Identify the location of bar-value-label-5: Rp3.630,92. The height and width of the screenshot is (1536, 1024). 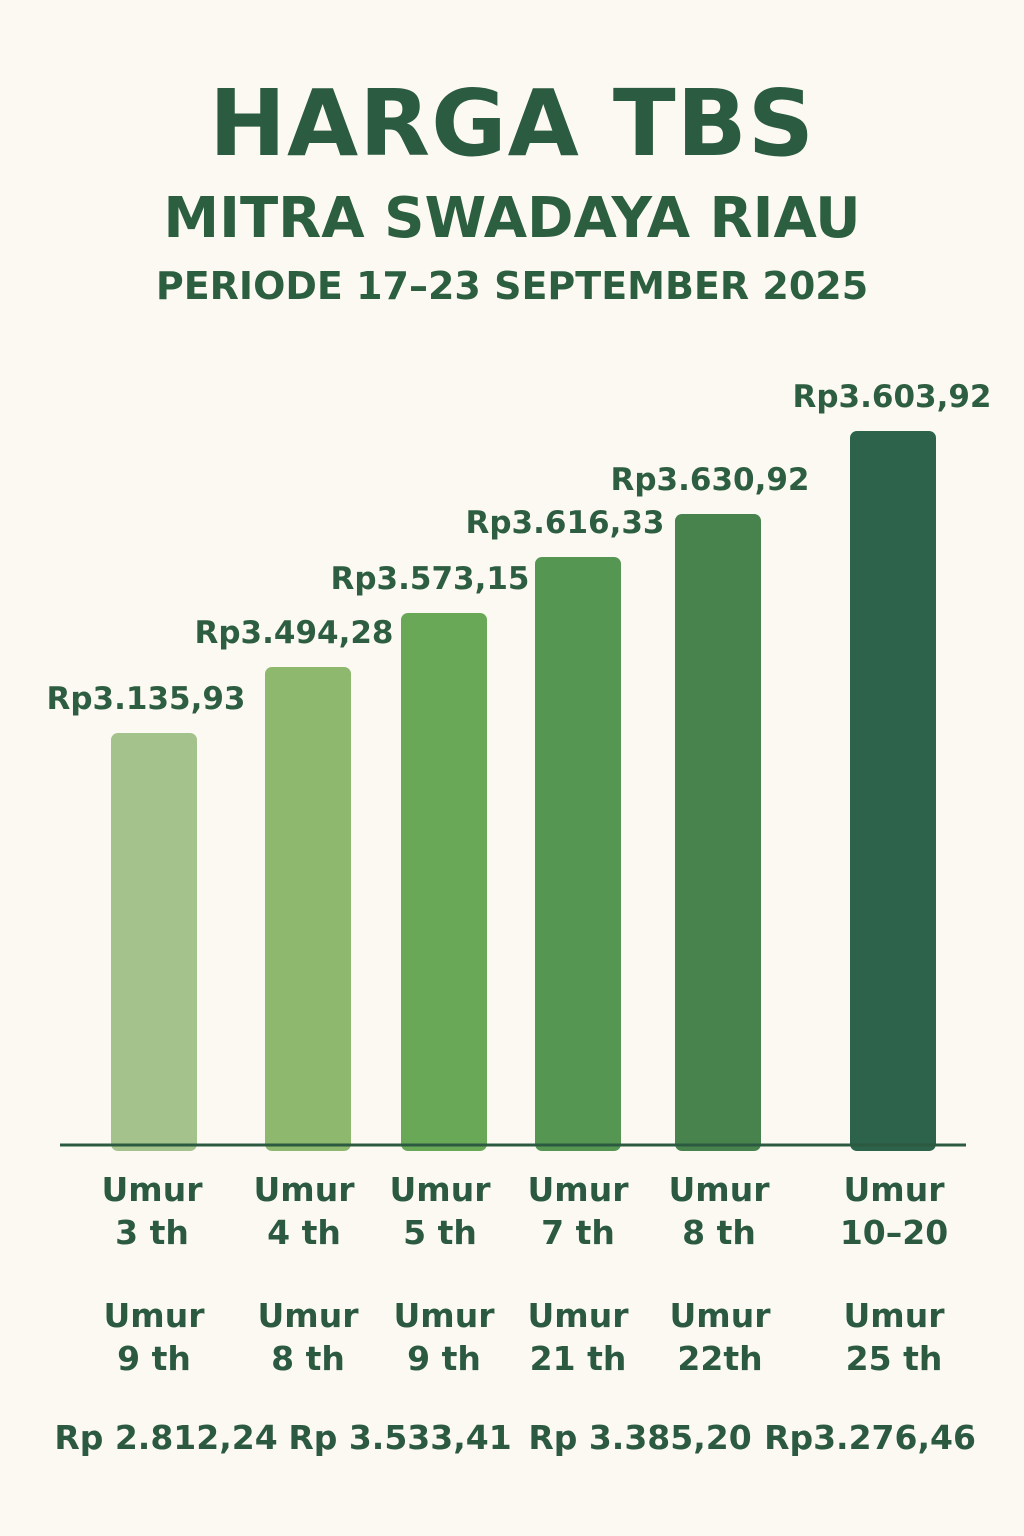
(709, 480).